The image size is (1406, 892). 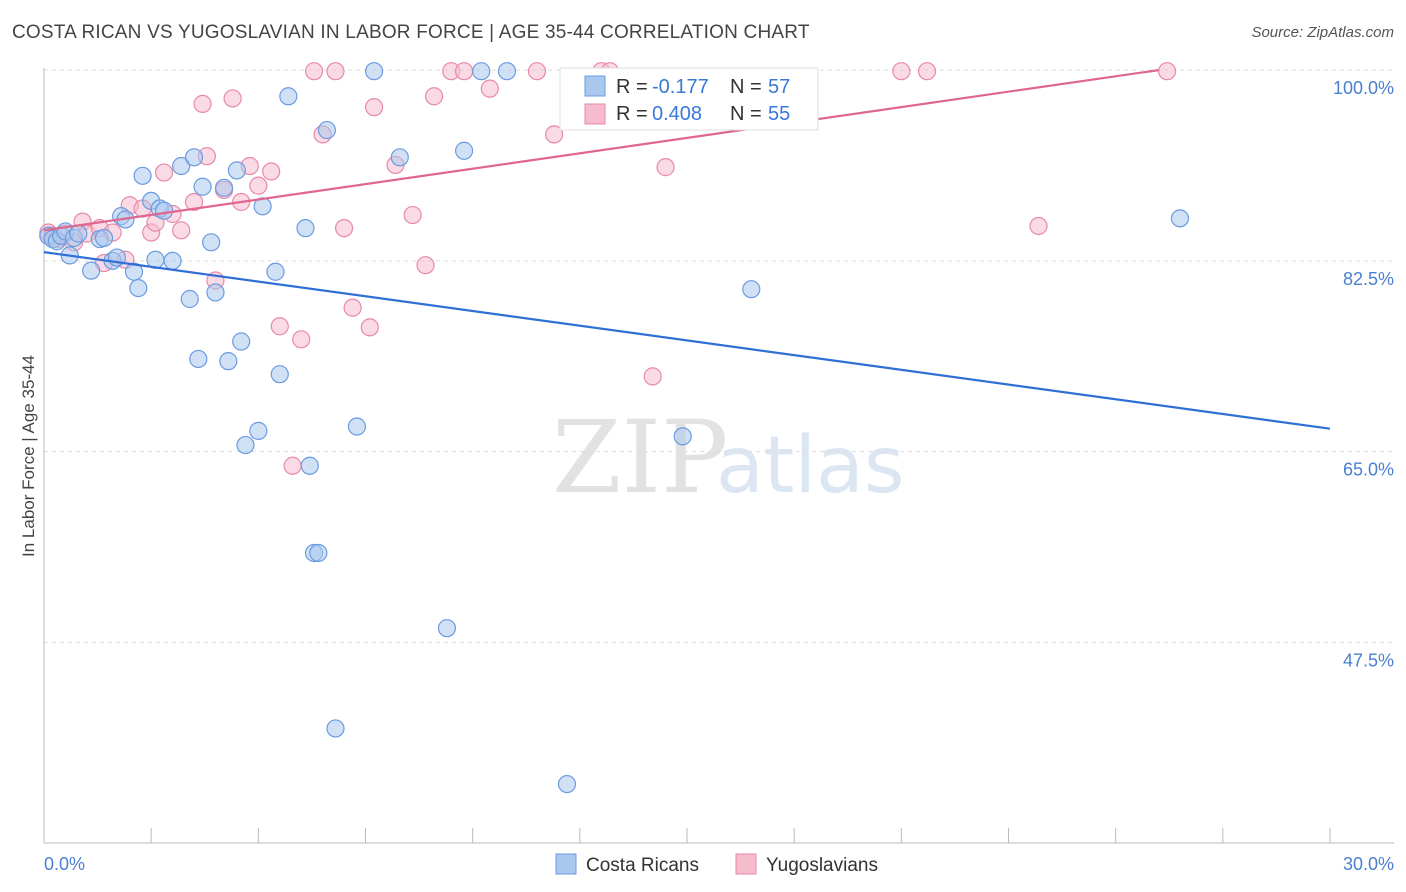 What do you see at coordinates (746, 864) in the screenshot?
I see `bottom-swatch-yugoslavians` at bounding box center [746, 864].